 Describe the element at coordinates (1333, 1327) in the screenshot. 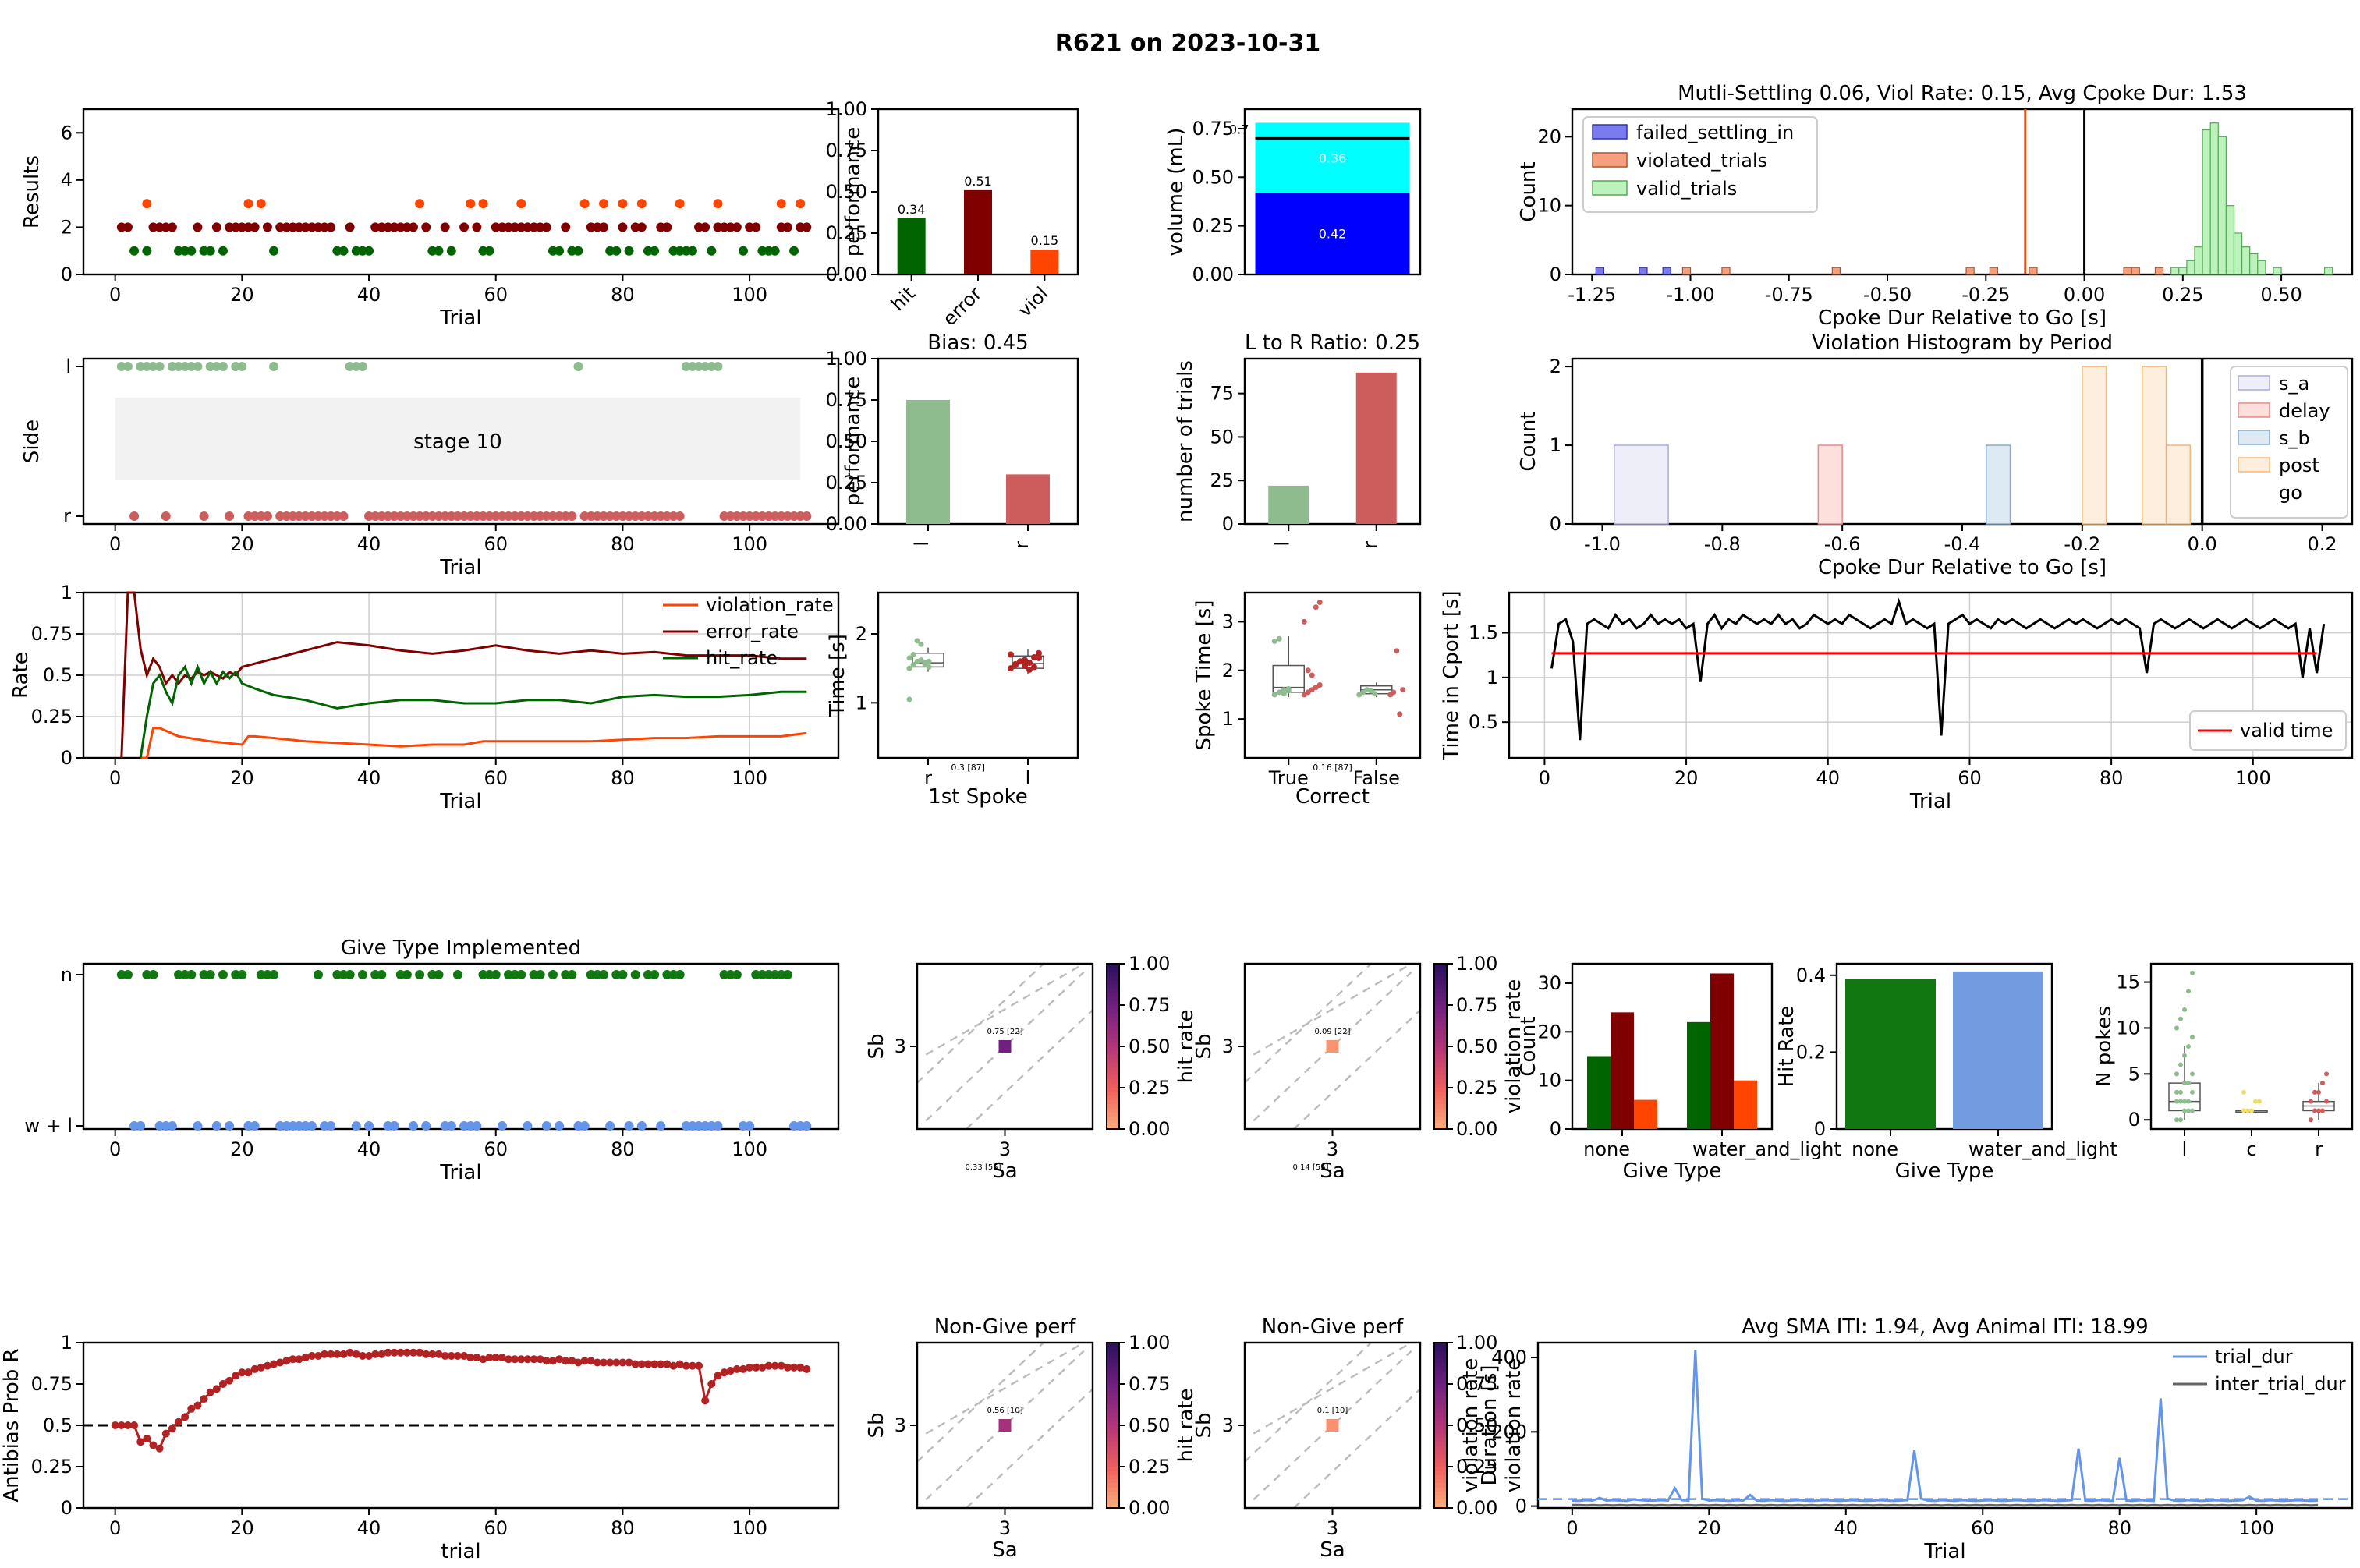

I see `axes-title: Non-Give perf` at that location.